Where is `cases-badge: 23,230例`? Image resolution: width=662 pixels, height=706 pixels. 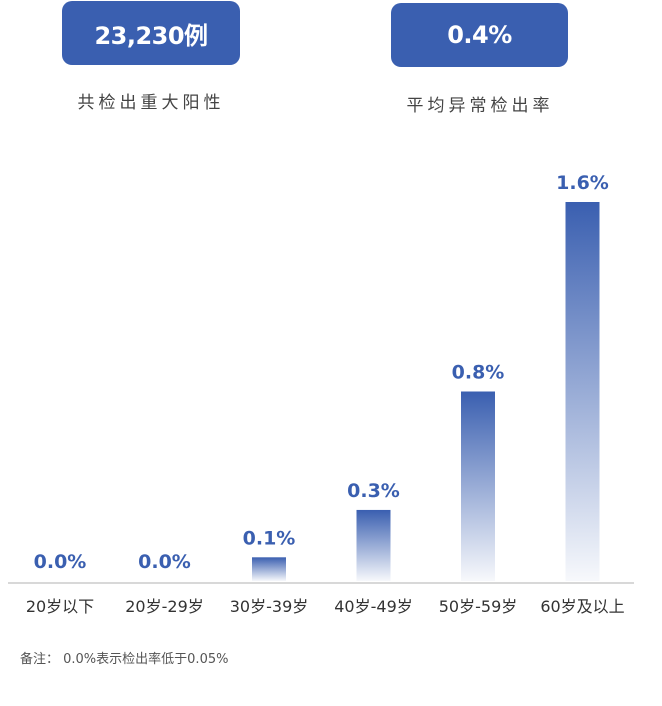
cases-badge: 23,230例 is located at coordinates (151, 33).